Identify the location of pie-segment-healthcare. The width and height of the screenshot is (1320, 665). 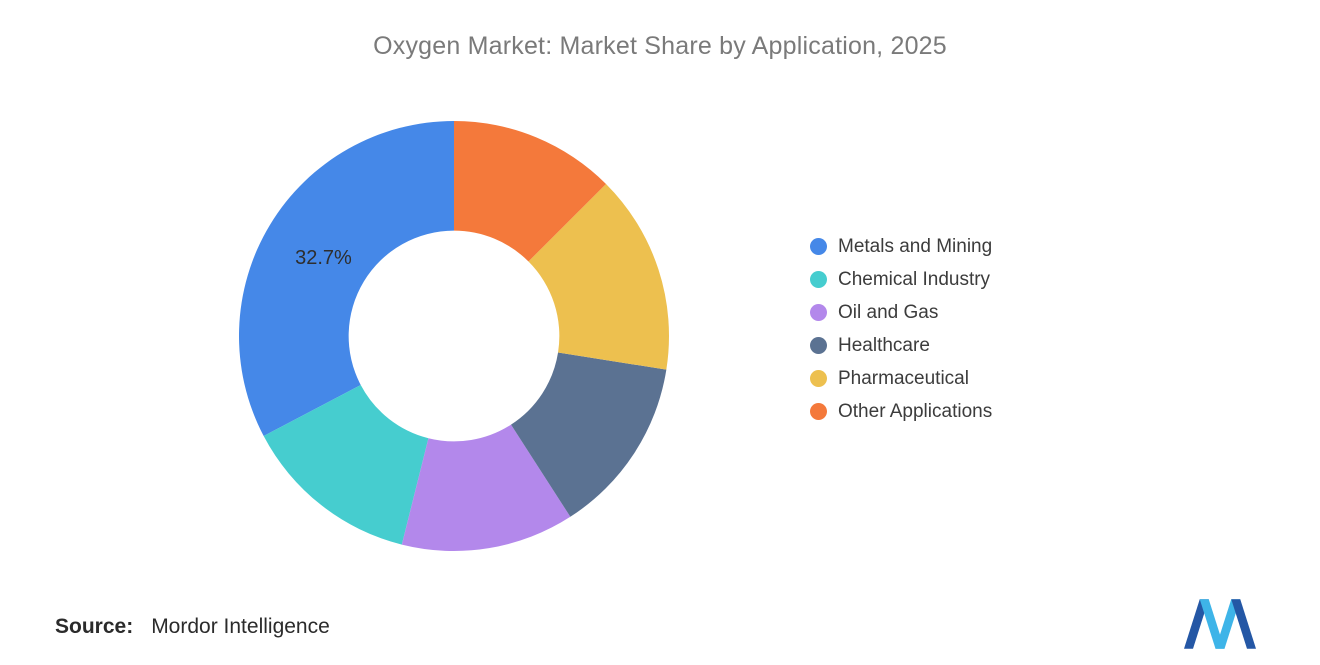
(589, 434).